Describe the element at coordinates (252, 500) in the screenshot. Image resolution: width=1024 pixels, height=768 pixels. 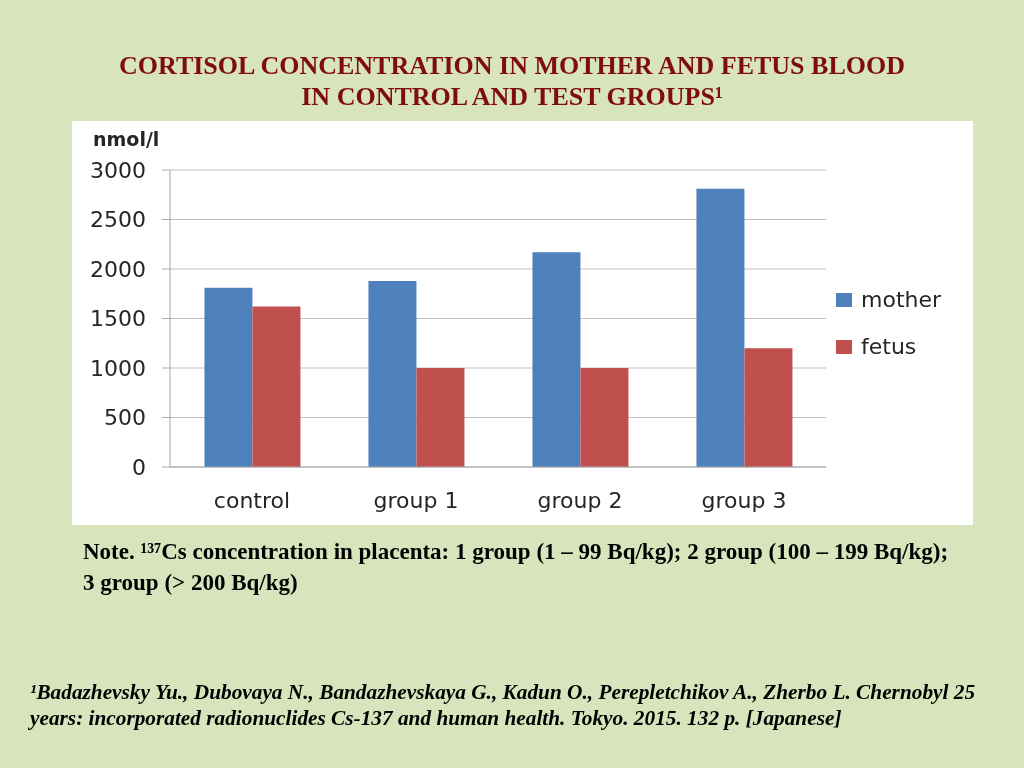
I see `x-tick-label: control` at that location.